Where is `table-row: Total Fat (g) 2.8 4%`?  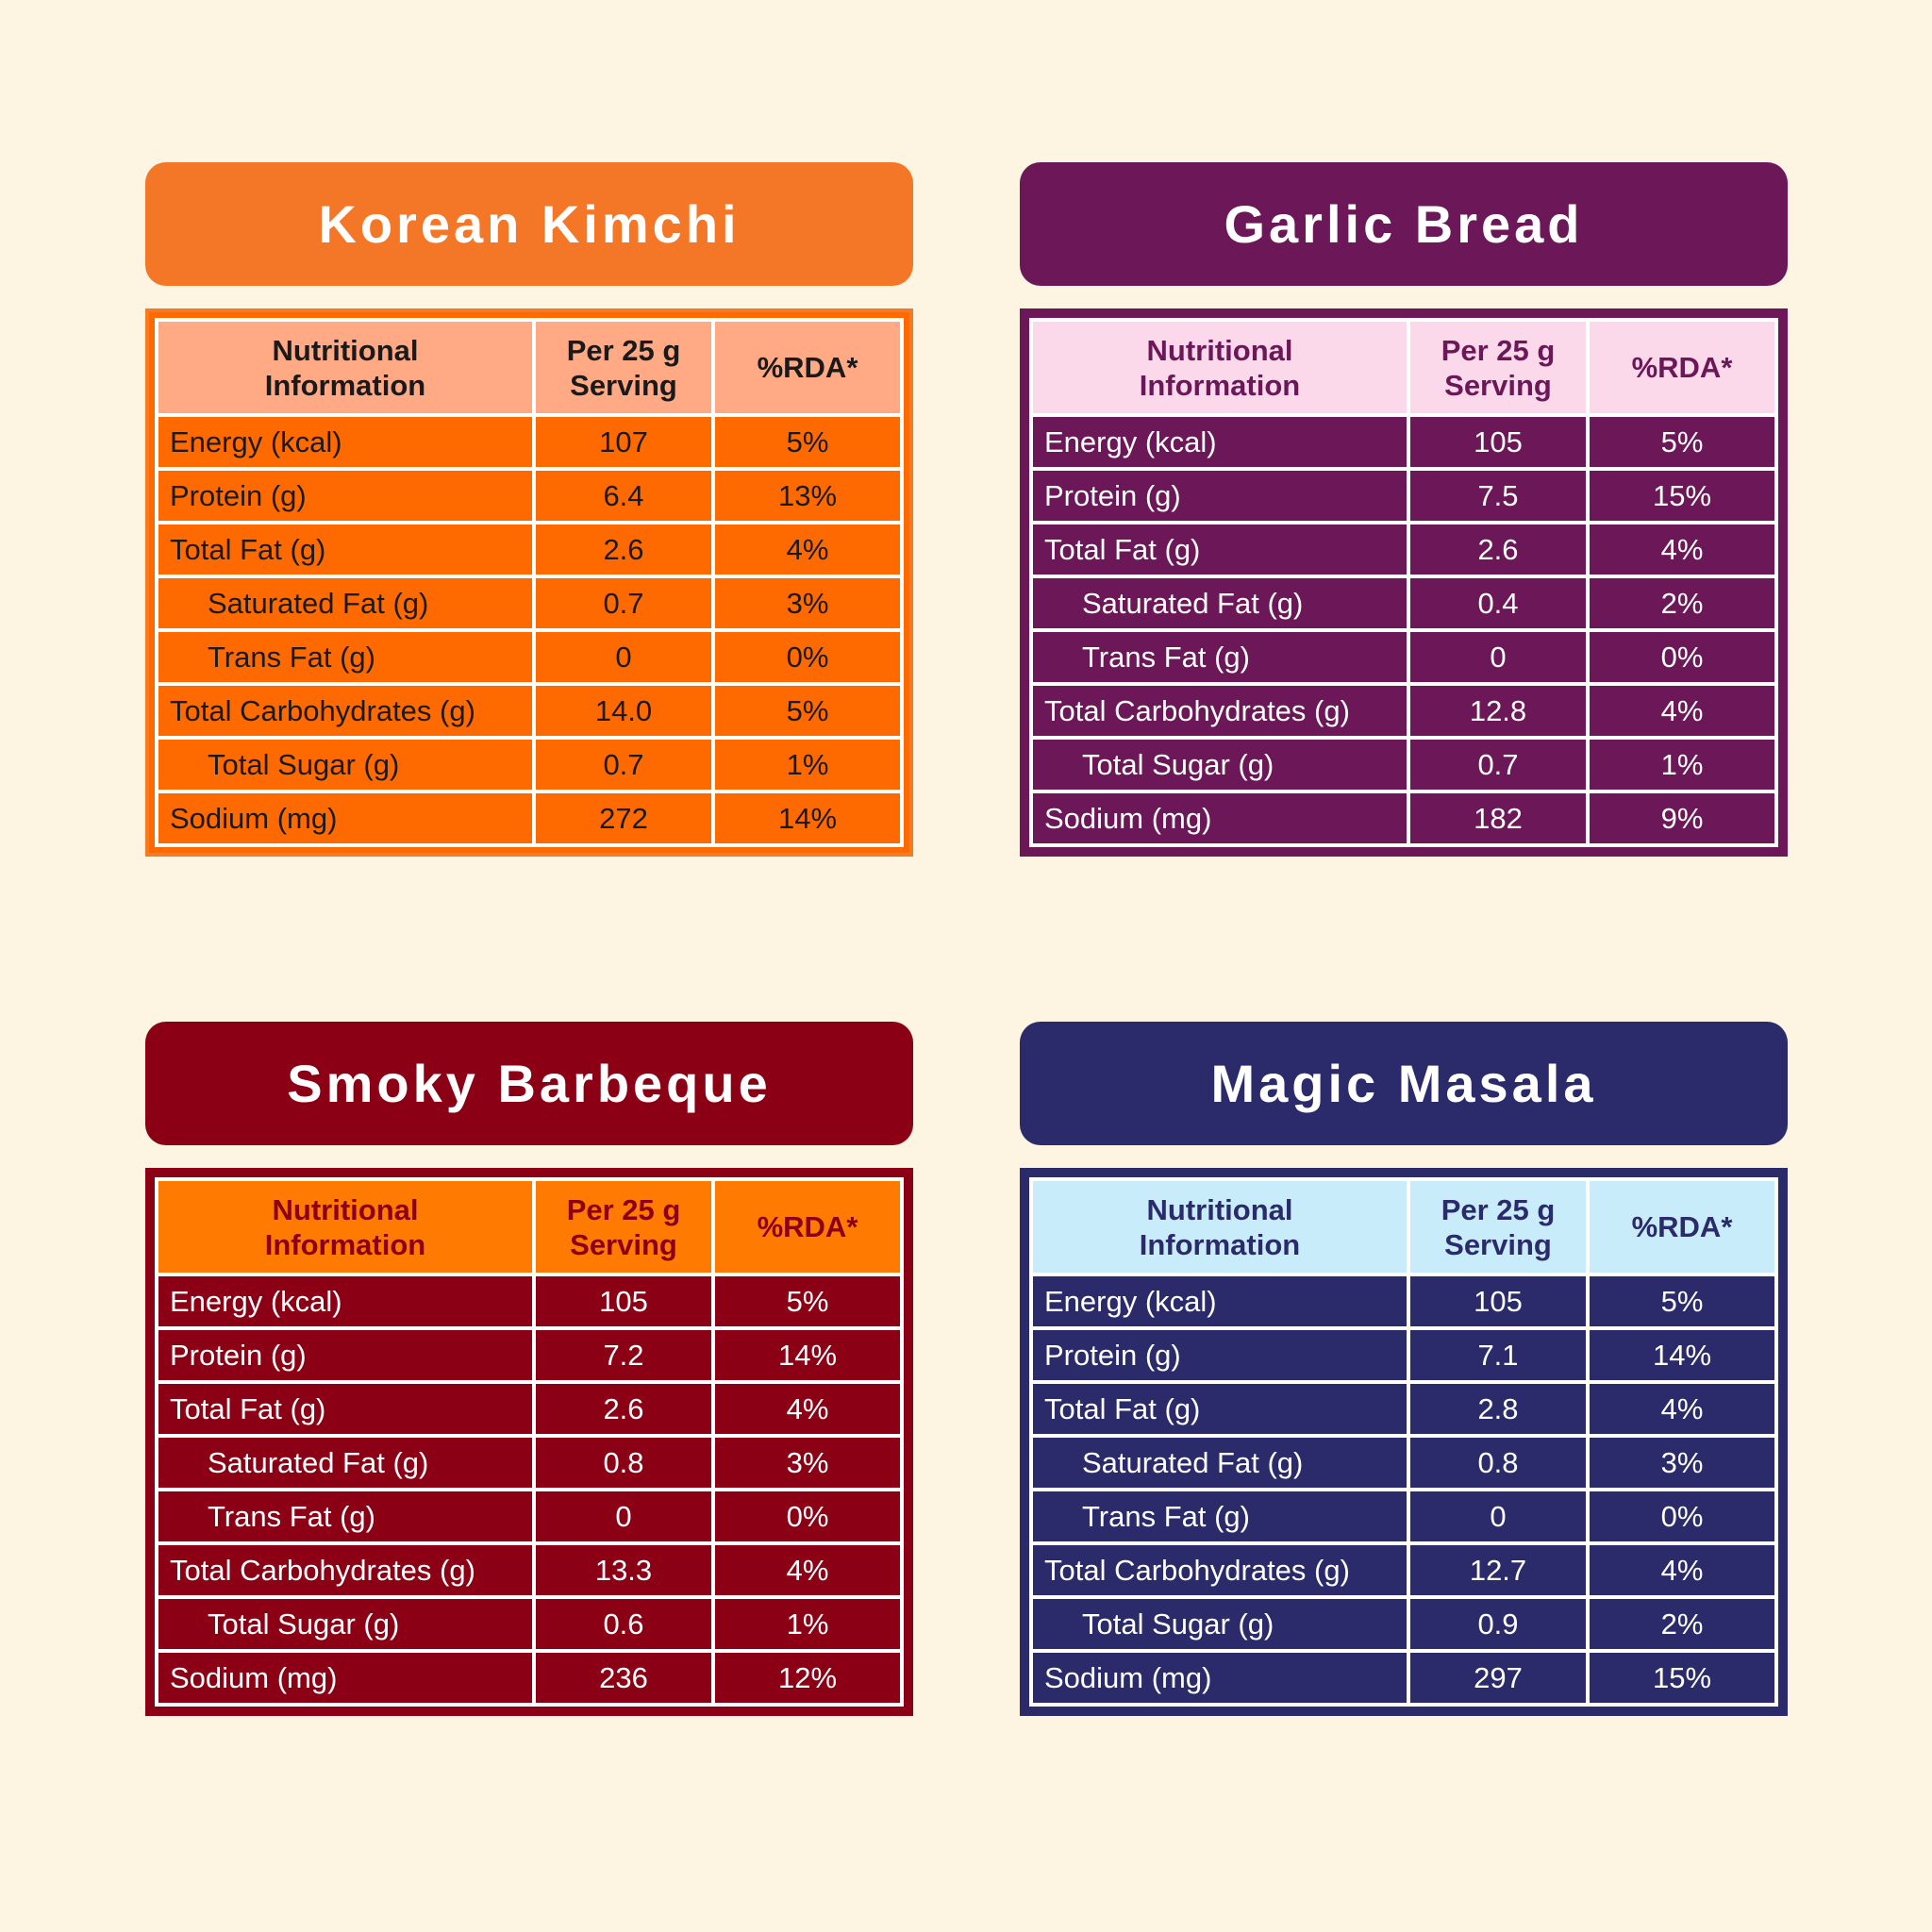 table-row: Total Fat (g) 2.8 4% is located at coordinates (1403, 1409).